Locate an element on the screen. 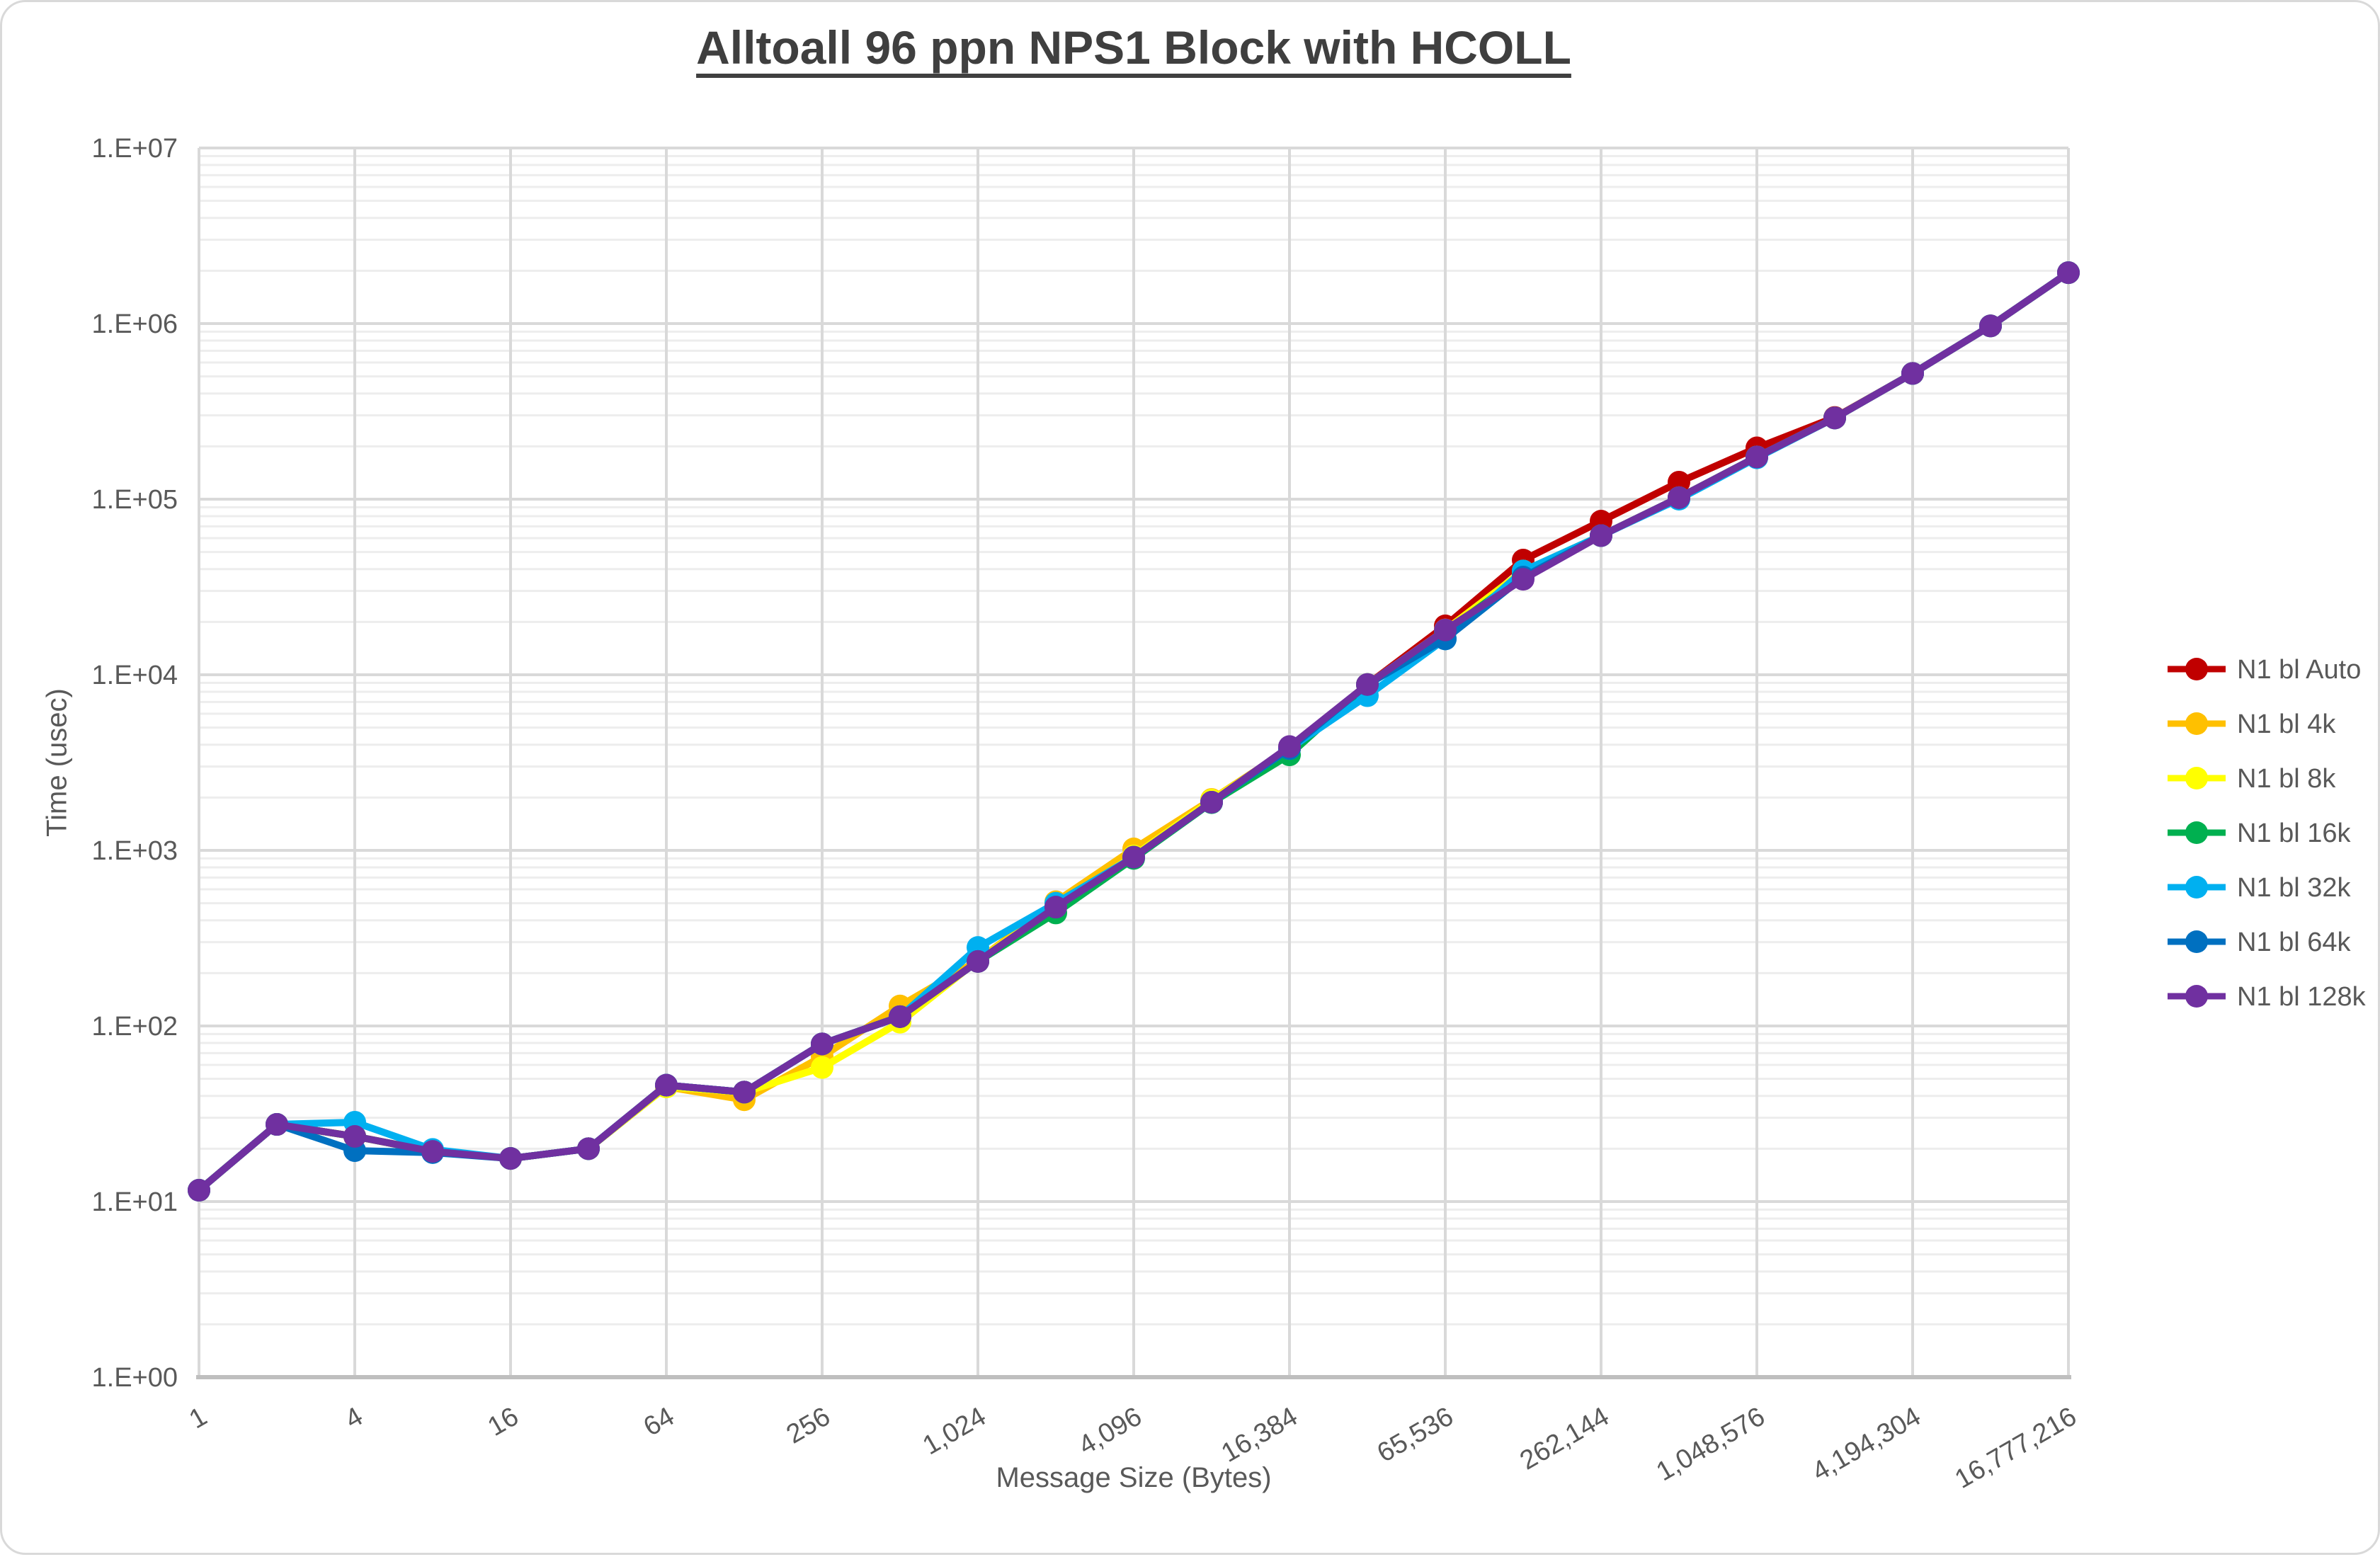 This screenshot has height=1557, width=2380. x-tick-label: 16 is located at coordinates (504, 1421).